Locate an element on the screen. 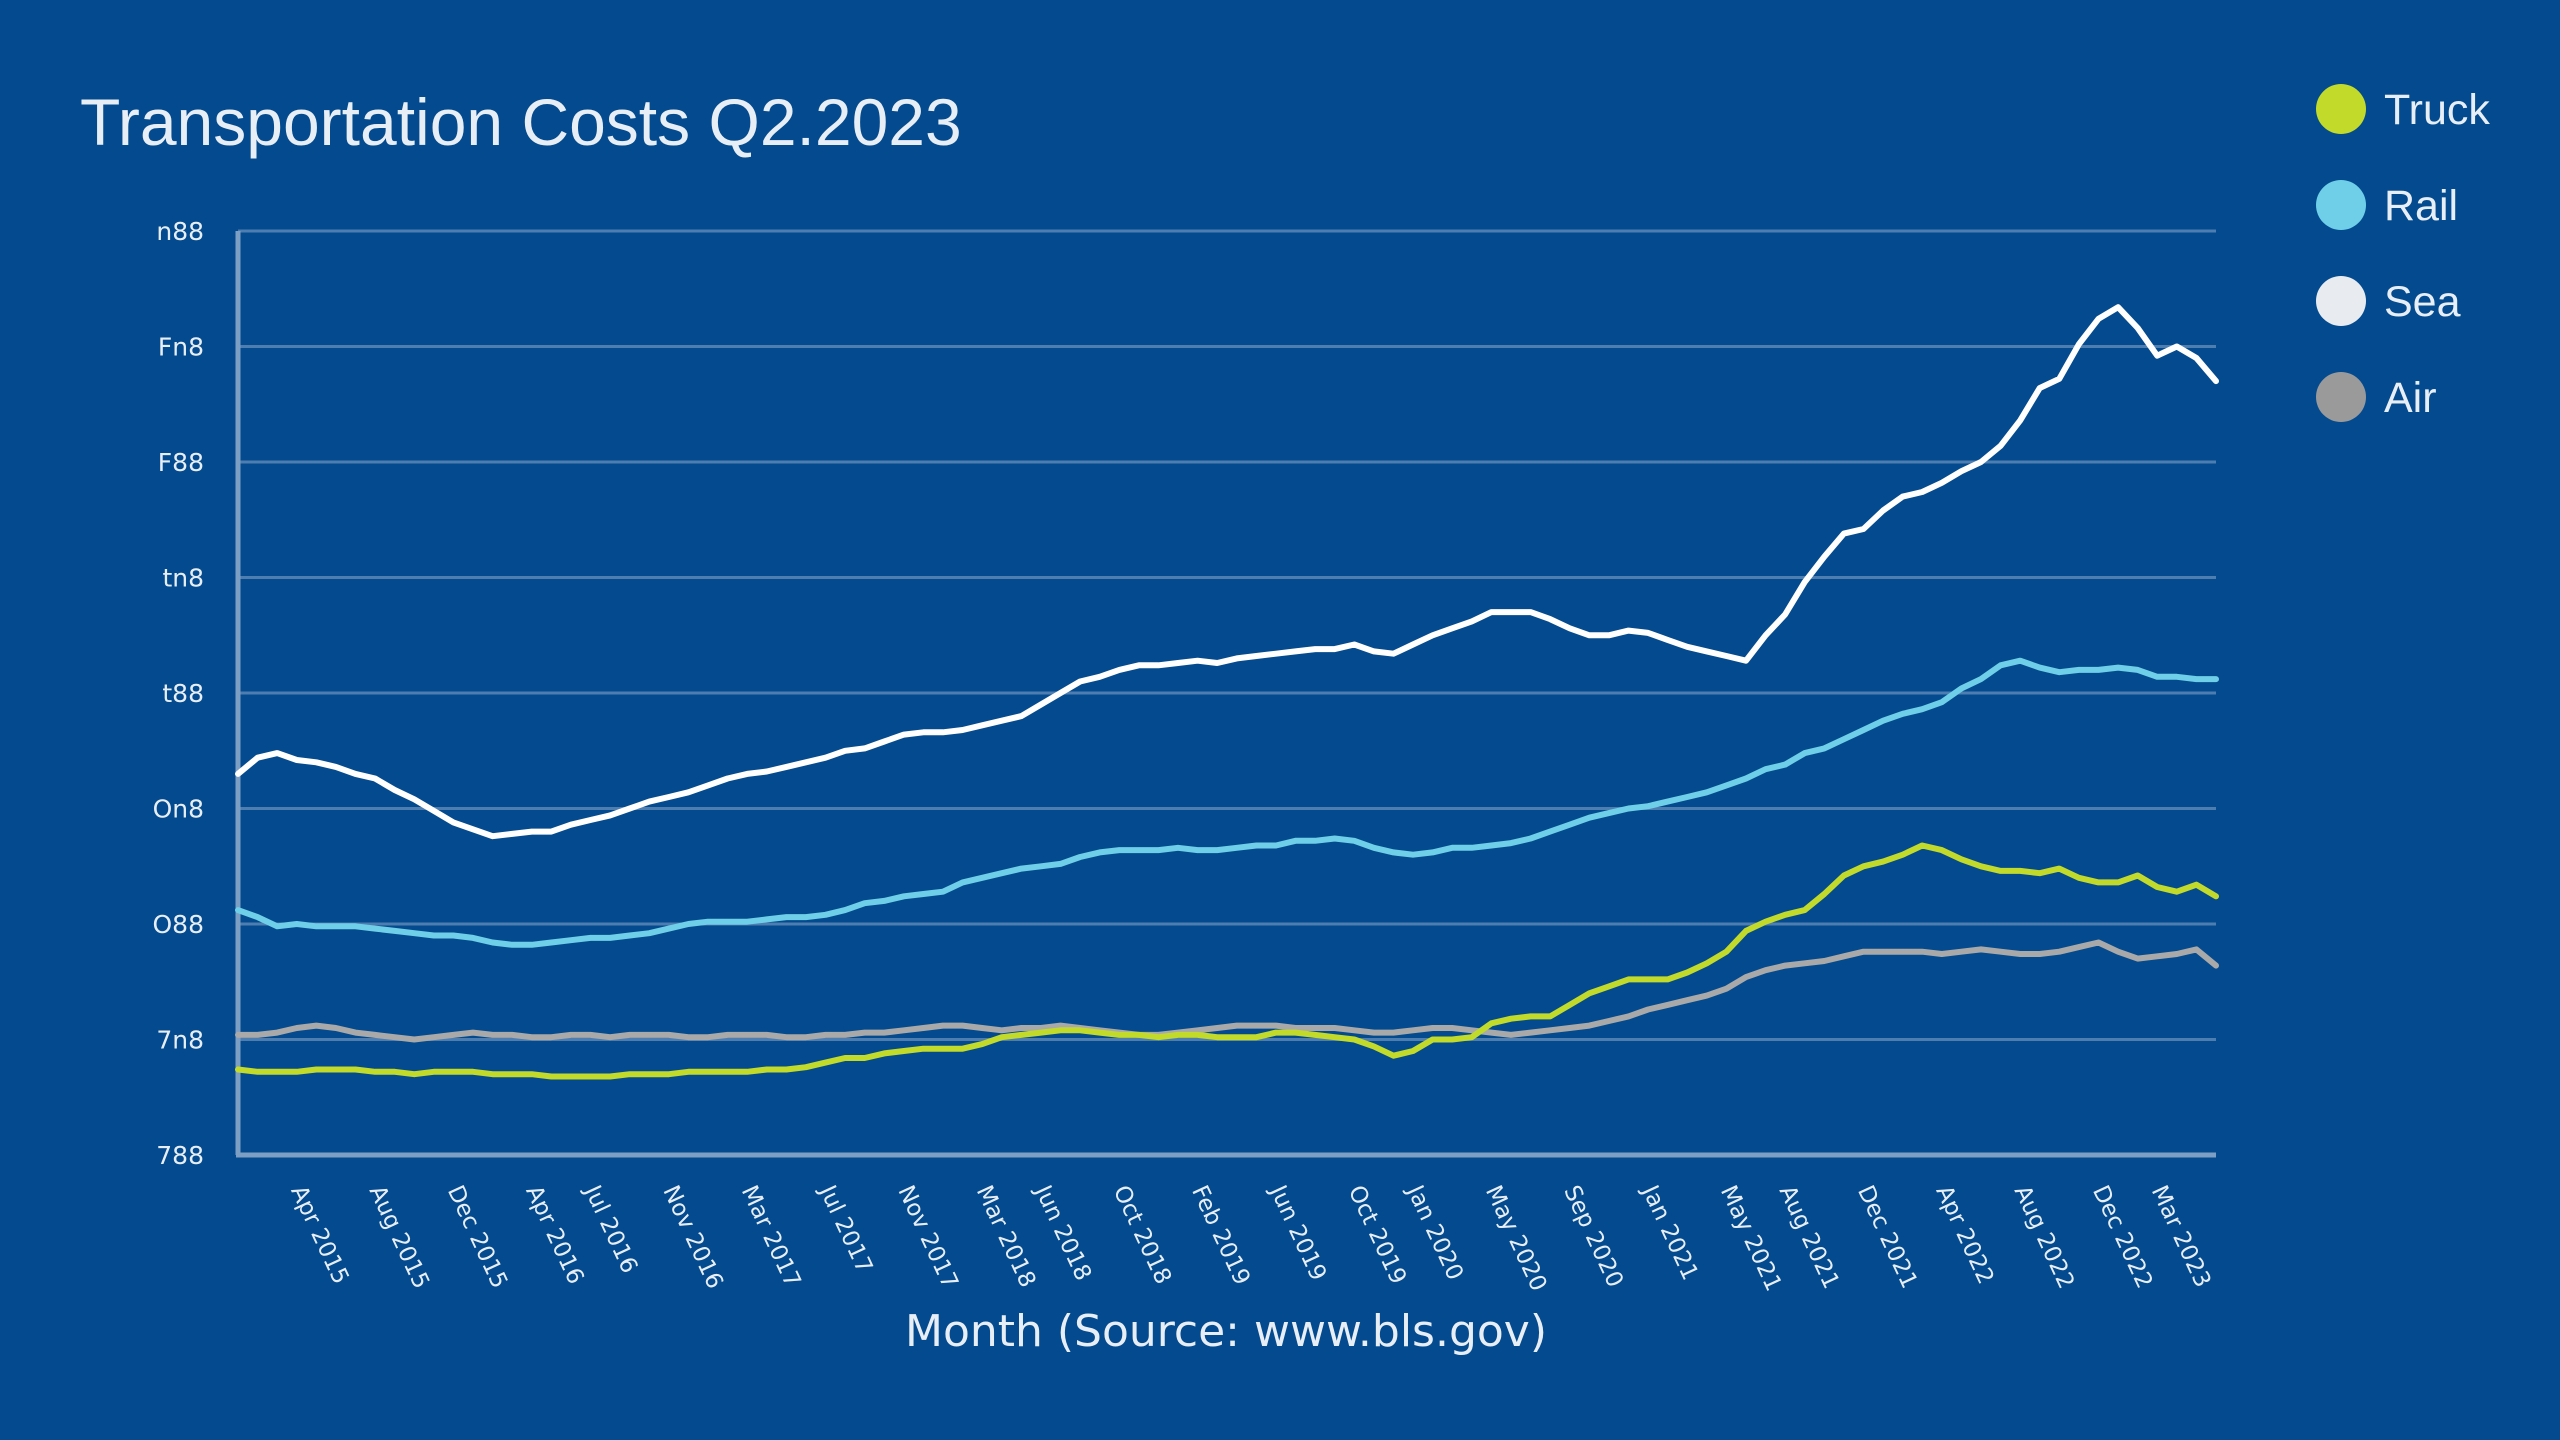  legend-item-truck: Truck is located at coordinates (2426, 110).